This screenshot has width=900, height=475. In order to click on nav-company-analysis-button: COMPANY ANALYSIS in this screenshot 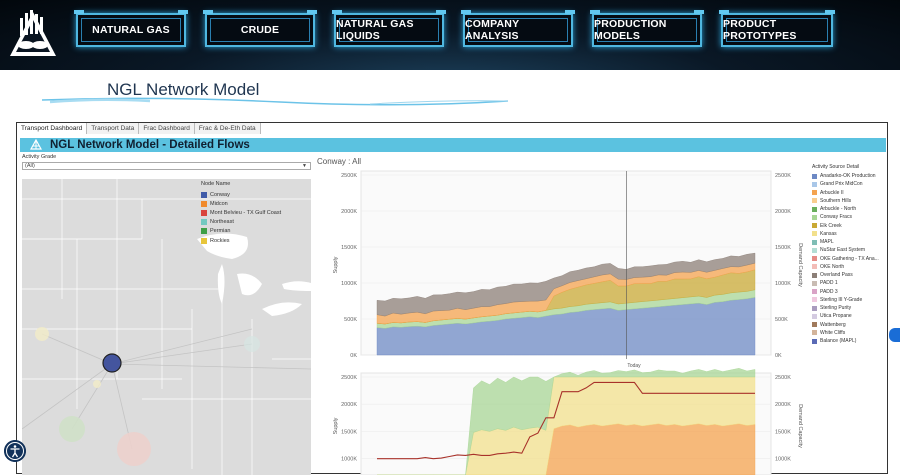, I will do `click(518, 28)`.